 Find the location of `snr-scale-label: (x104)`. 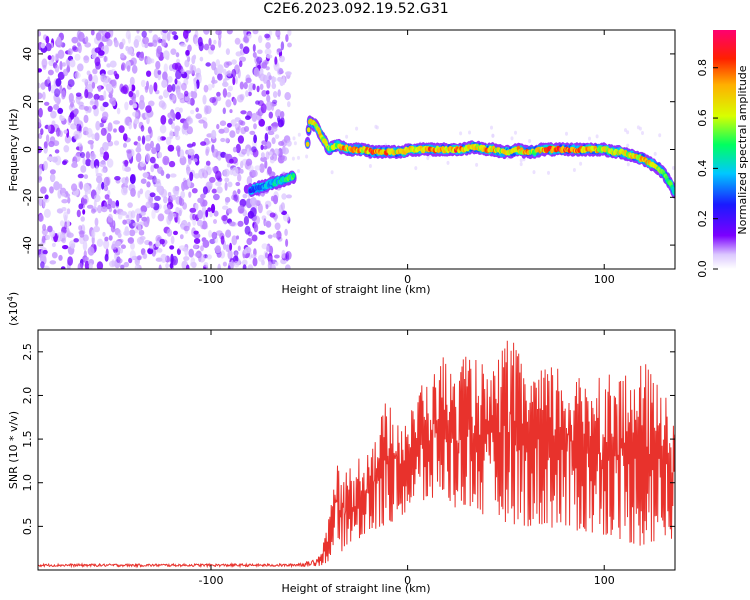

snr-scale-label: (x104) is located at coordinates (13, 309).